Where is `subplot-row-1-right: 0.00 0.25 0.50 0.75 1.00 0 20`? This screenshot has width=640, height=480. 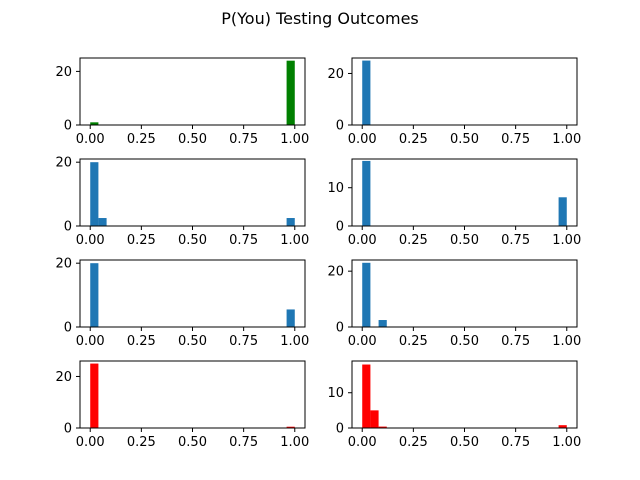
subplot-row-1-right: 0.00 0.25 0.50 0.75 1.00 0 20 is located at coordinates (454, 102).